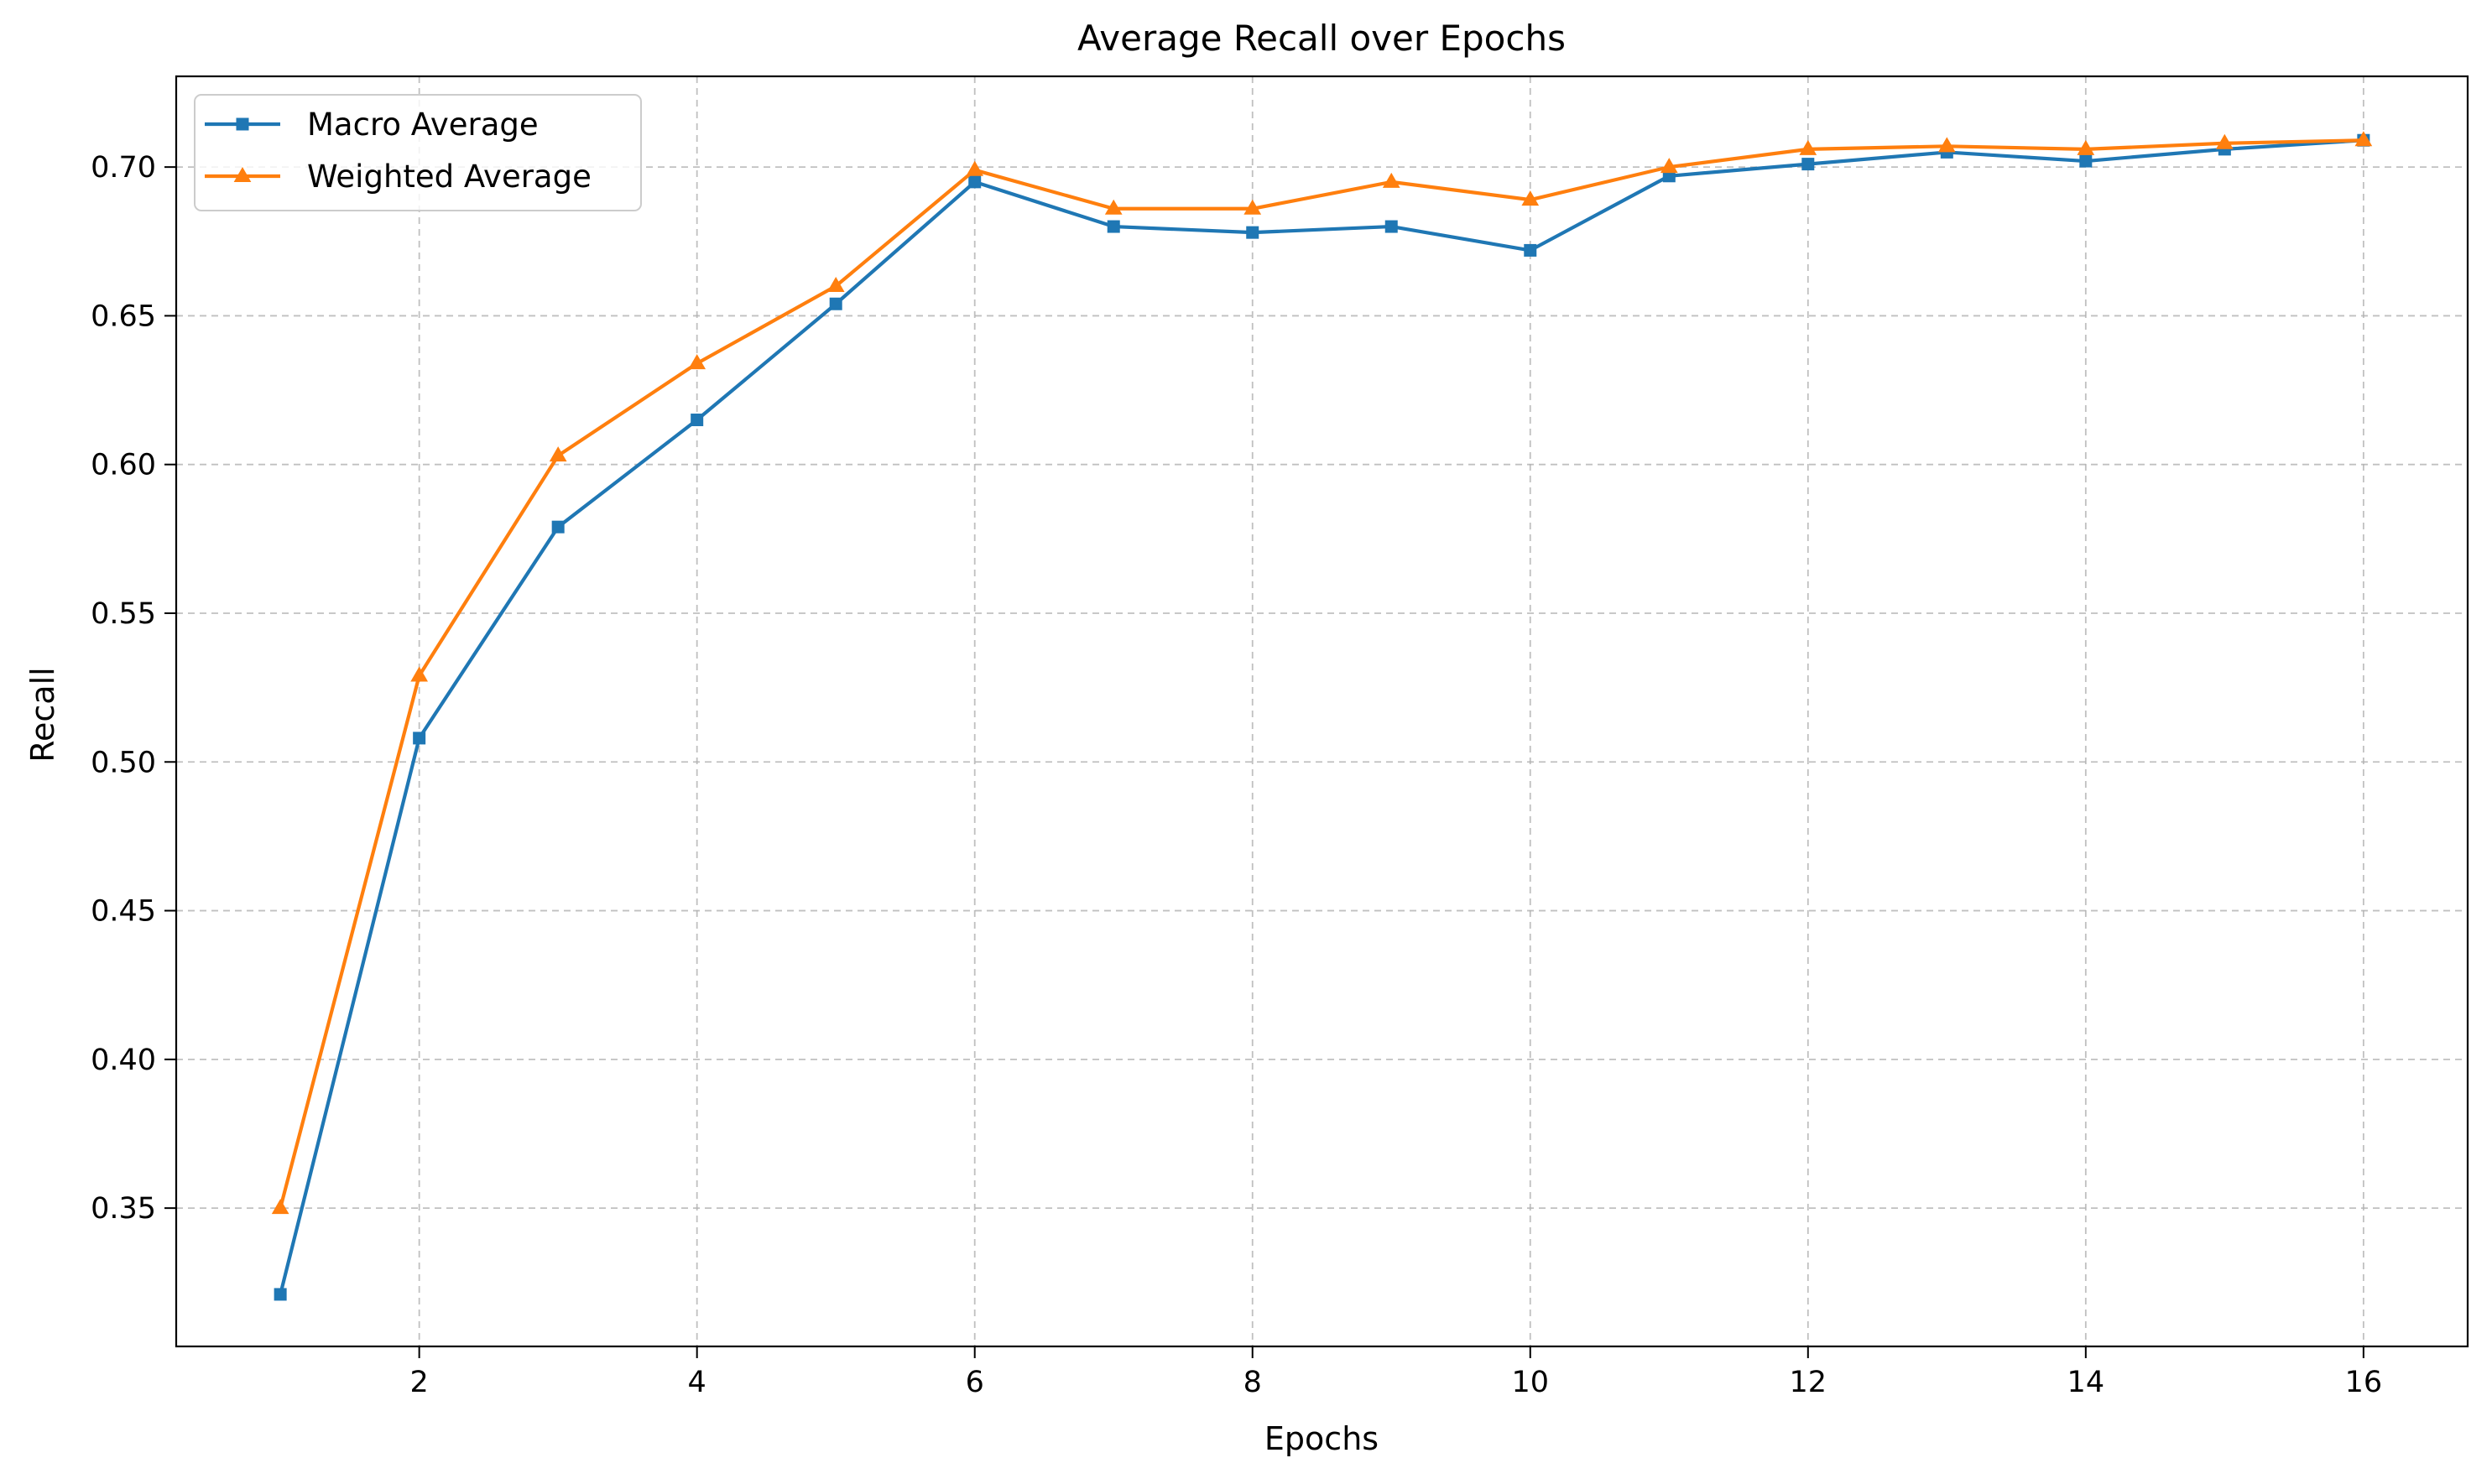 Image resolution: width=2492 pixels, height=1484 pixels. I want to click on x-axis-label: Epochs, so click(1321, 1438).